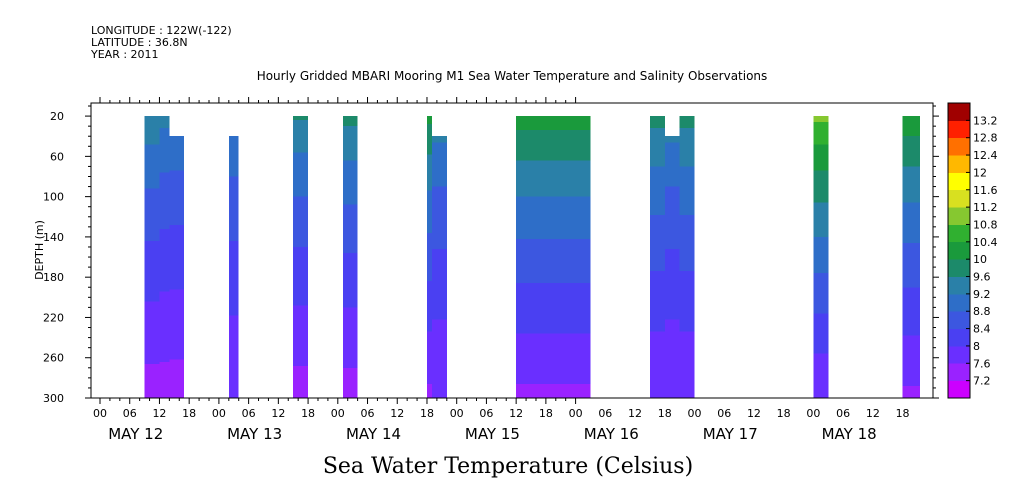 This screenshot has height=504, width=1009. Describe the element at coordinates (635, 413) in the screenshot. I see `x-tick-label: 12` at that location.